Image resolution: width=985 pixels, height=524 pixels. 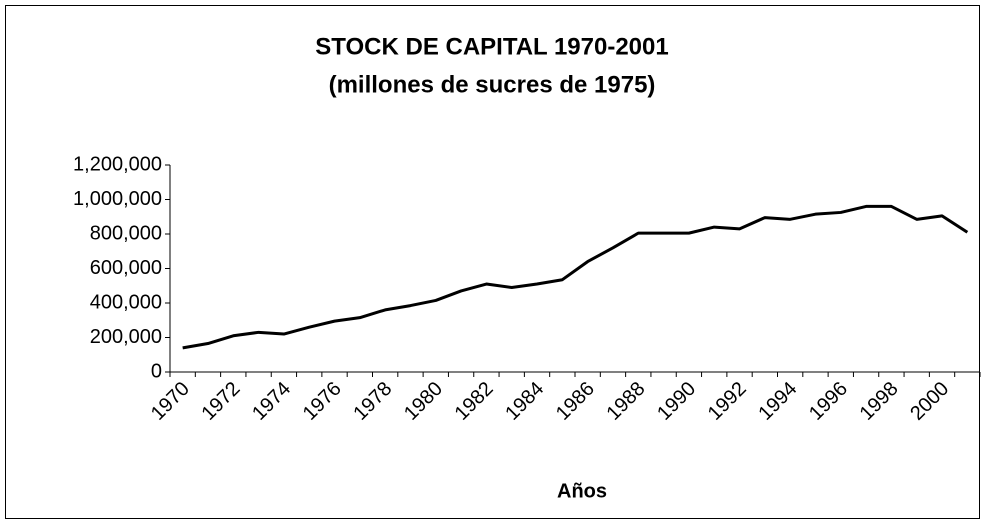 I want to click on chart-subtitle: (millones de sucres de 1975), so click(x=492, y=84).